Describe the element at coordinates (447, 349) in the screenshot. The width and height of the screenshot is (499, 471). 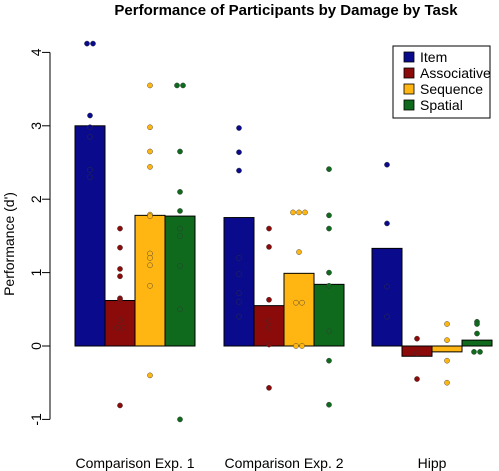
I see `bar-sequence-hipp` at that location.